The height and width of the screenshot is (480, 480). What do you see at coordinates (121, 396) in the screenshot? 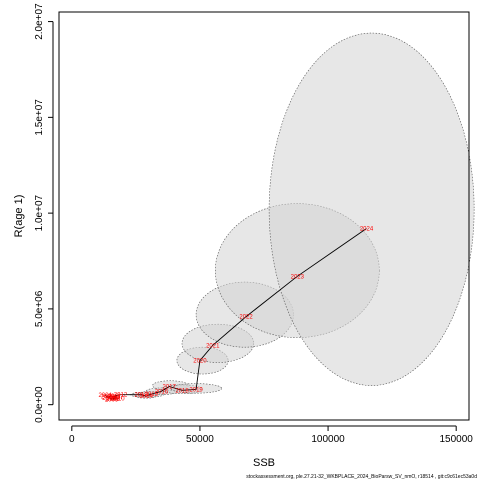
I see `year-label-2012: 2012` at bounding box center [121, 396].